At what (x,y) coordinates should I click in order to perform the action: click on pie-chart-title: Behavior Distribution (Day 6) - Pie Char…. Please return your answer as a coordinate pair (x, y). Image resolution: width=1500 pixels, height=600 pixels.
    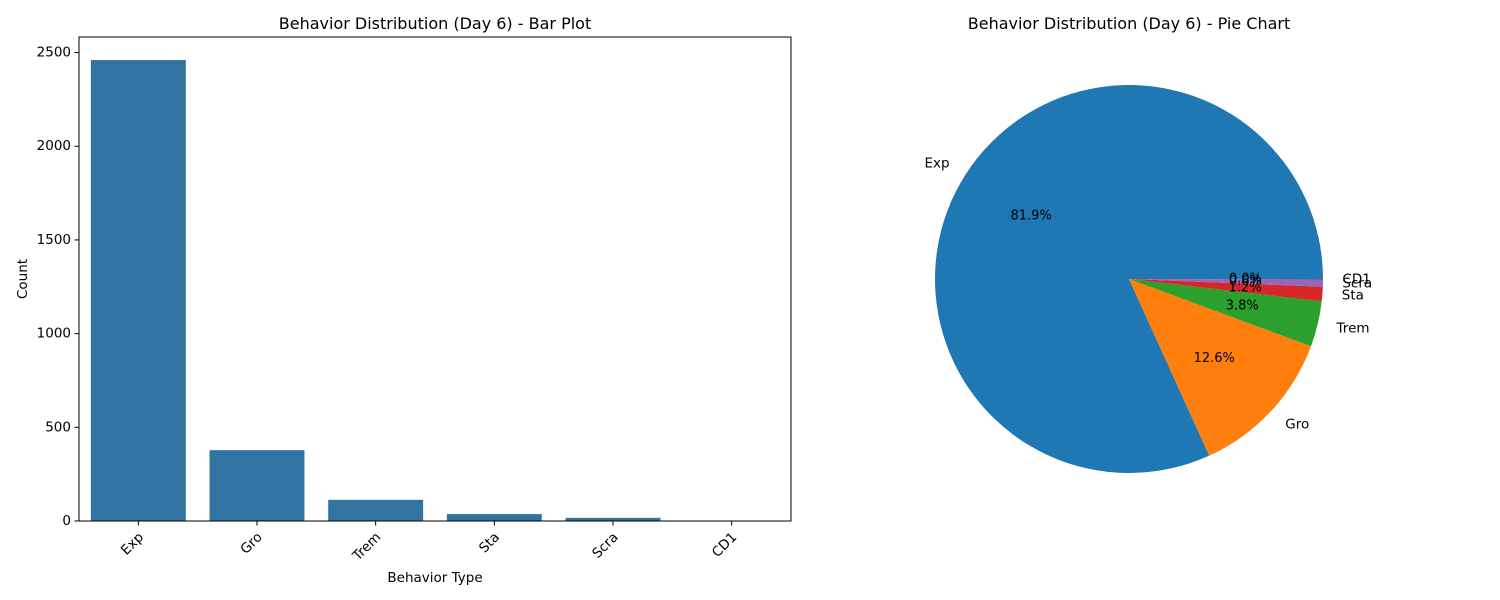
    Looking at the image, I should click on (1129, 23).